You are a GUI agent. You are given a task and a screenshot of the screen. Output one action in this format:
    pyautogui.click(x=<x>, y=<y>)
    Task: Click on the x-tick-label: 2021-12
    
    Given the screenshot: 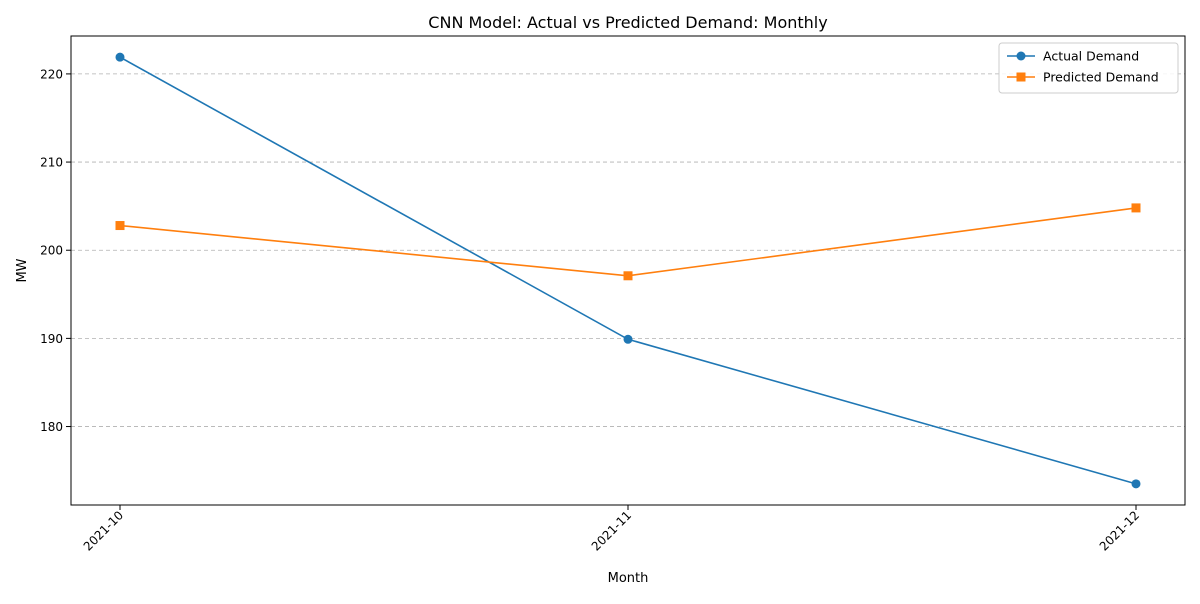 What is the action you would take?
    pyautogui.click(x=1119, y=530)
    